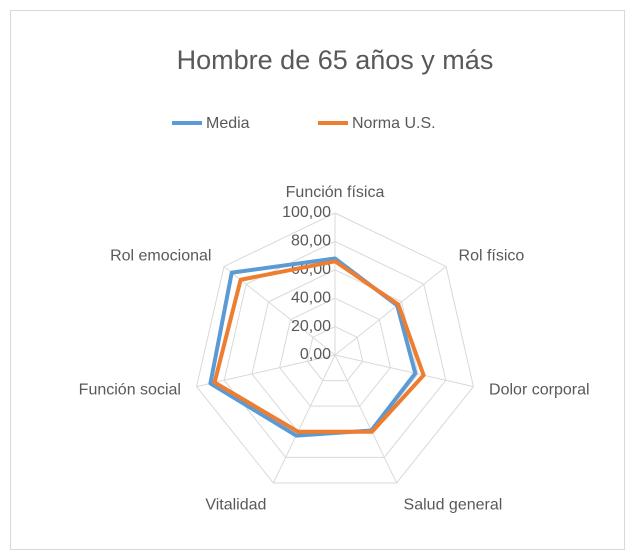  What do you see at coordinates (130, 389) in the screenshot?
I see `category-label: Función social` at bounding box center [130, 389].